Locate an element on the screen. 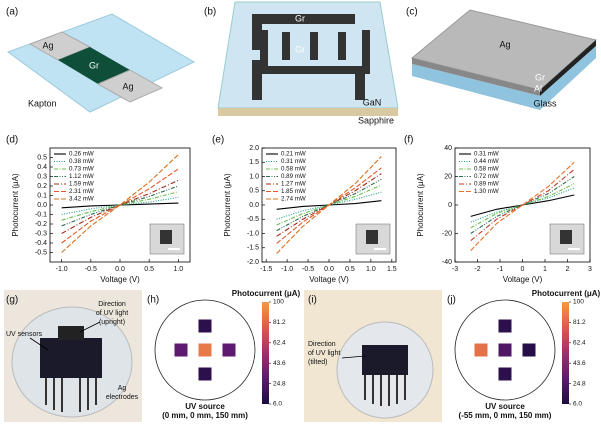 Image resolution: width=601 pixels, height=426 pixels. x-tick-label: -2 is located at coordinates (477, 269).